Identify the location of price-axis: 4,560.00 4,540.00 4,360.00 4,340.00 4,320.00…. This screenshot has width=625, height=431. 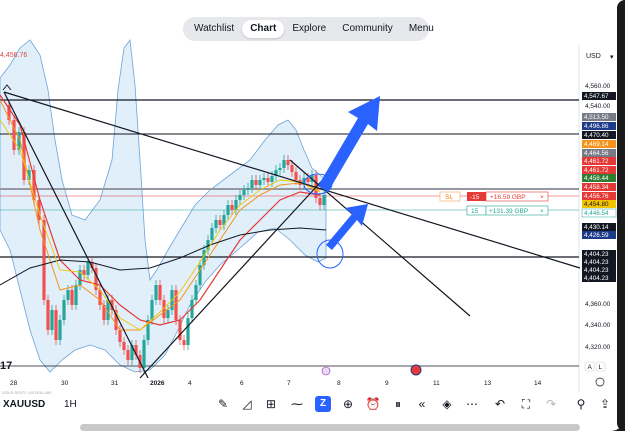
(599, 235).